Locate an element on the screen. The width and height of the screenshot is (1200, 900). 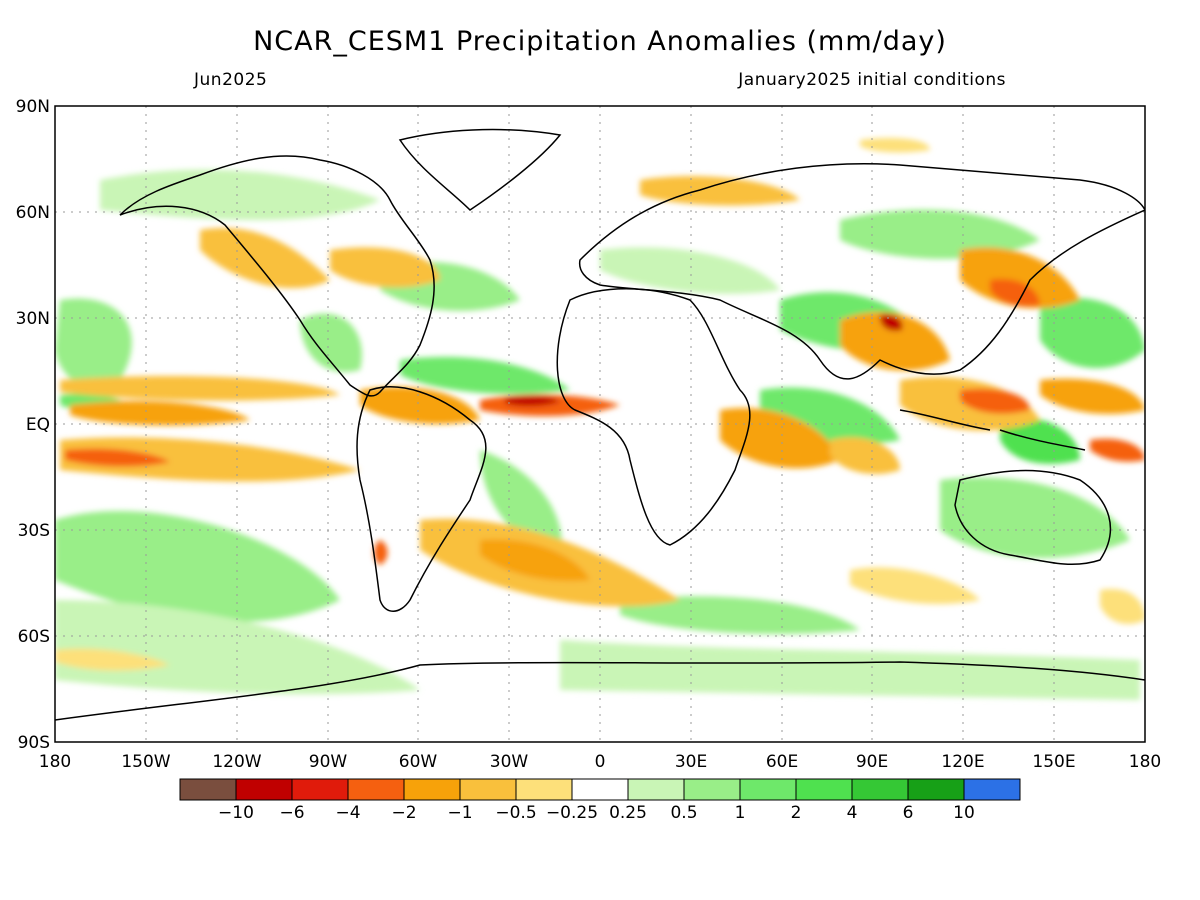
lat-label: 90N is located at coordinates (33, 107).